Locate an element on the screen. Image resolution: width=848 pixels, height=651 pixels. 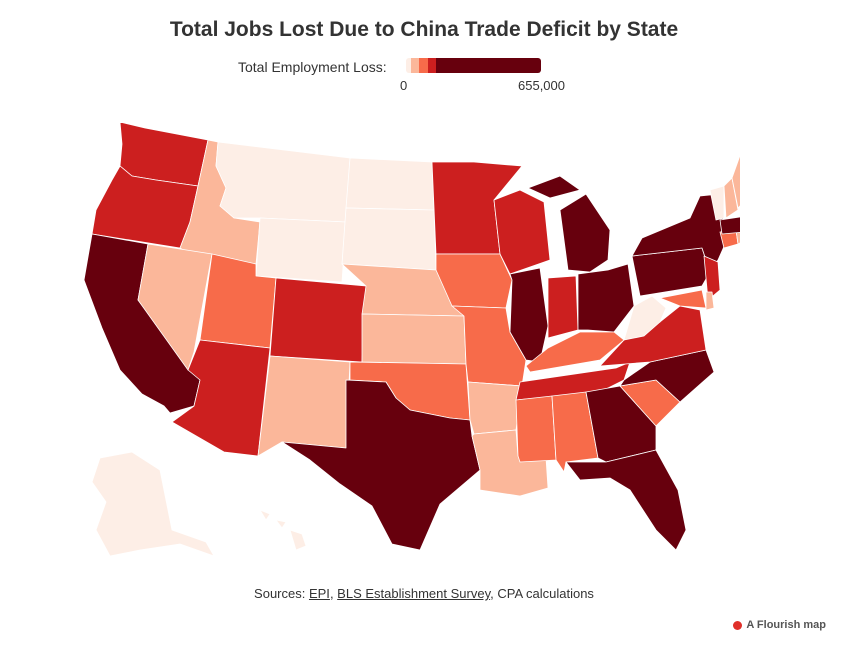
state-hi is located at coordinates (283, 530).